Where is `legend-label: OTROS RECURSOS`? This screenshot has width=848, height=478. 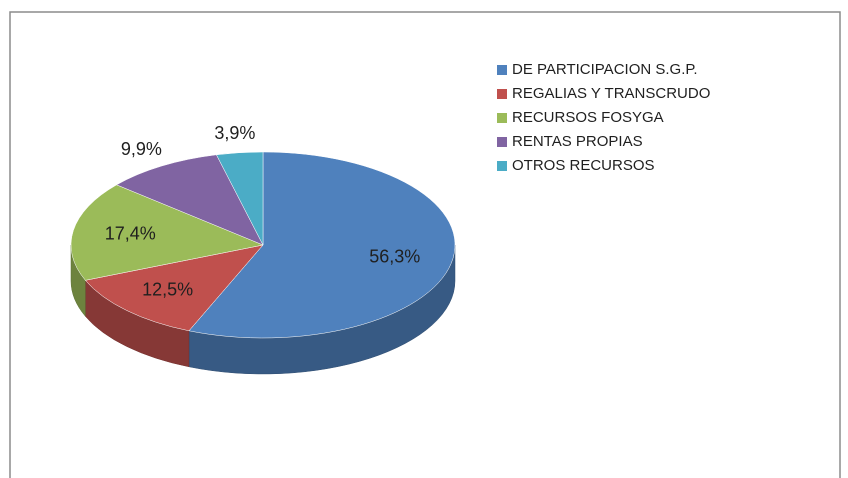
legend-label: OTROS RECURSOS is located at coordinates (583, 165).